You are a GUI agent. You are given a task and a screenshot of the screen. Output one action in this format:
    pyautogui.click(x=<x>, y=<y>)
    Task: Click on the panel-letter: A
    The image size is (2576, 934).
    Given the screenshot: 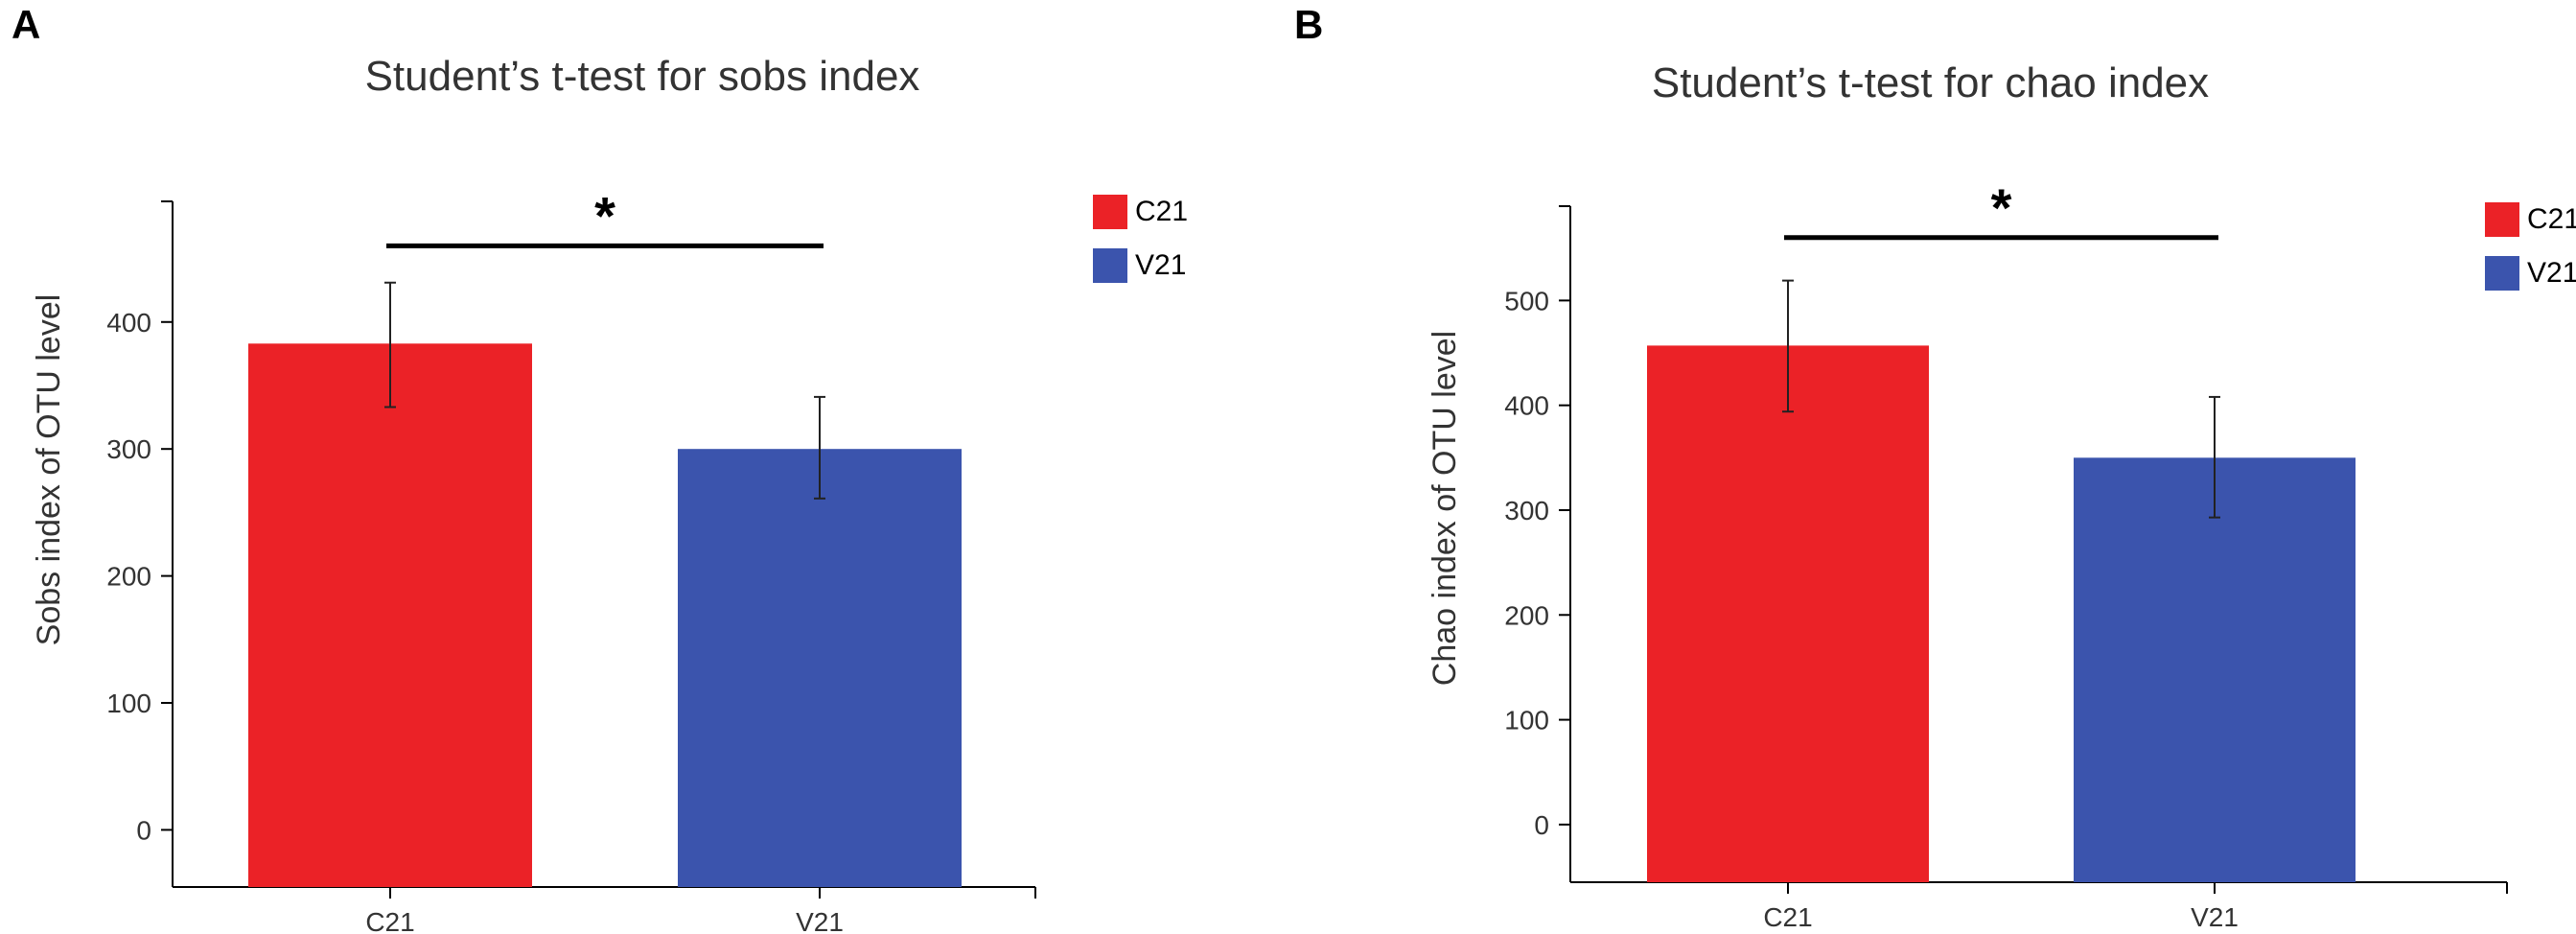 What is the action you would take?
    pyautogui.click(x=27, y=24)
    